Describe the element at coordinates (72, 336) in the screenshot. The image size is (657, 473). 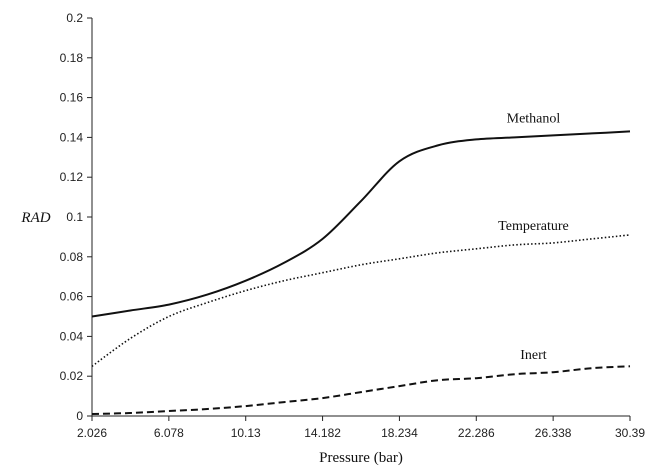
I see `y-tick-label: 0.04` at that location.